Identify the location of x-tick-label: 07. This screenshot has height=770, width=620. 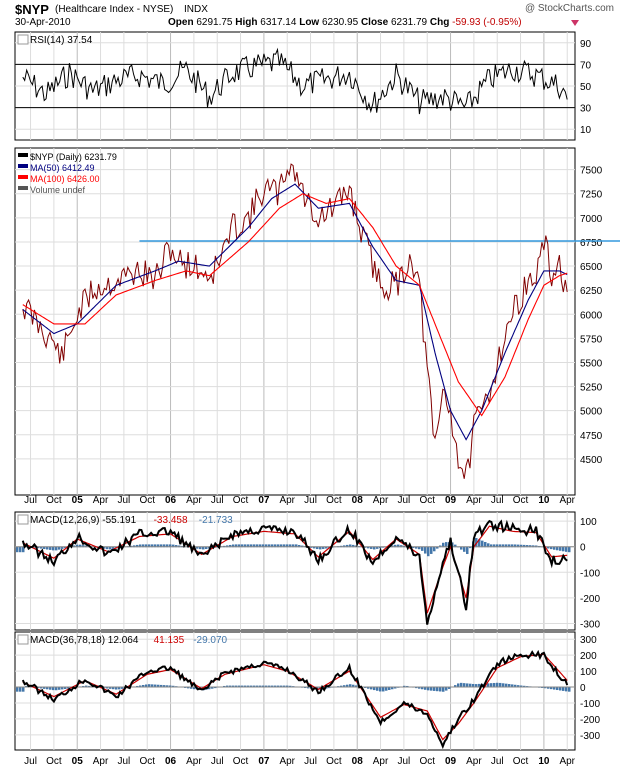
(264, 500).